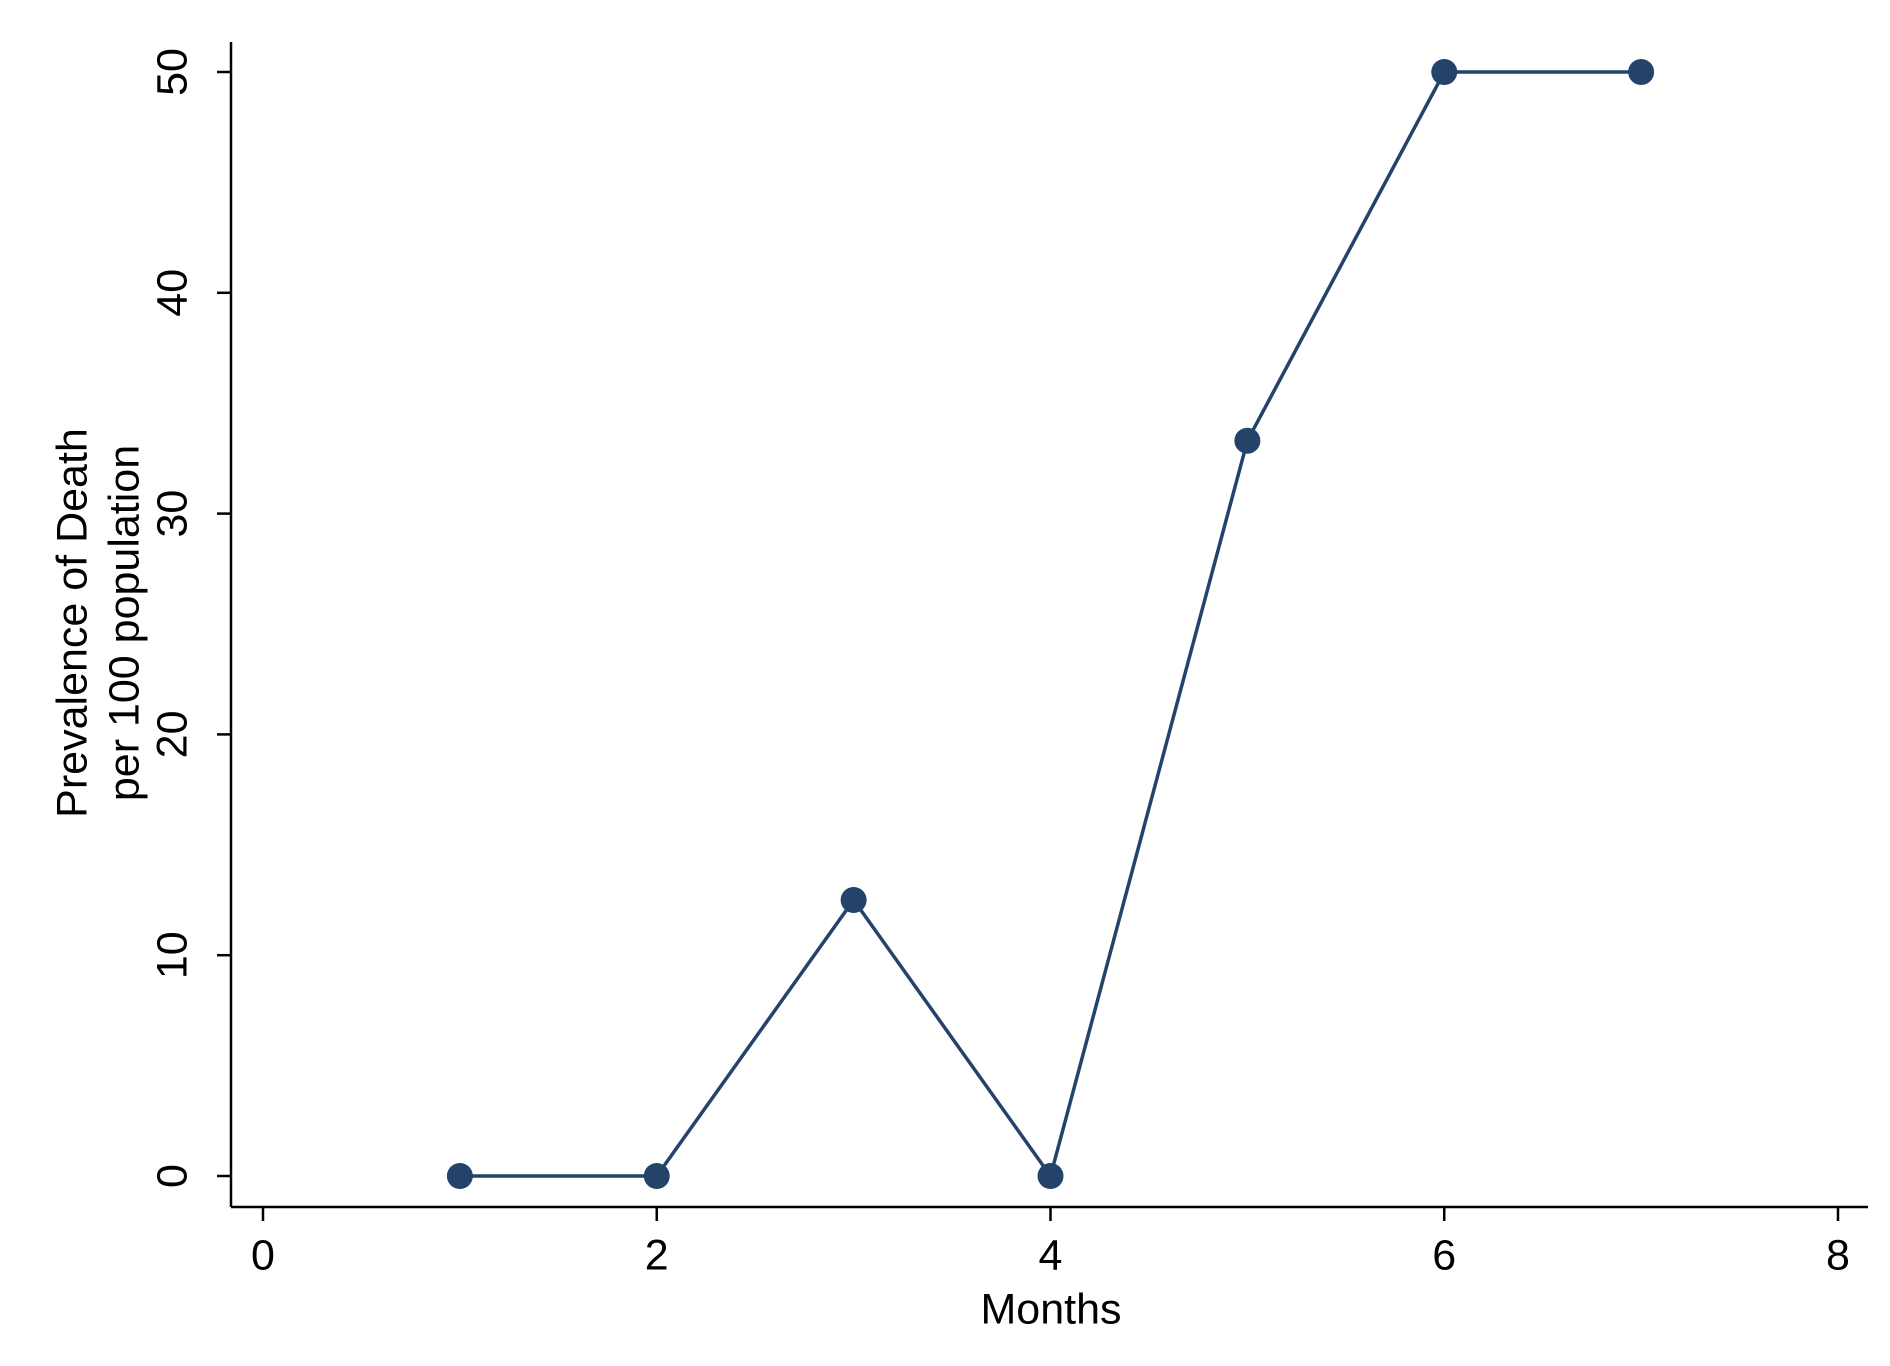 The image size is (1890, 1366). I want to click on y-tick-label: 50, so click(172, 72).